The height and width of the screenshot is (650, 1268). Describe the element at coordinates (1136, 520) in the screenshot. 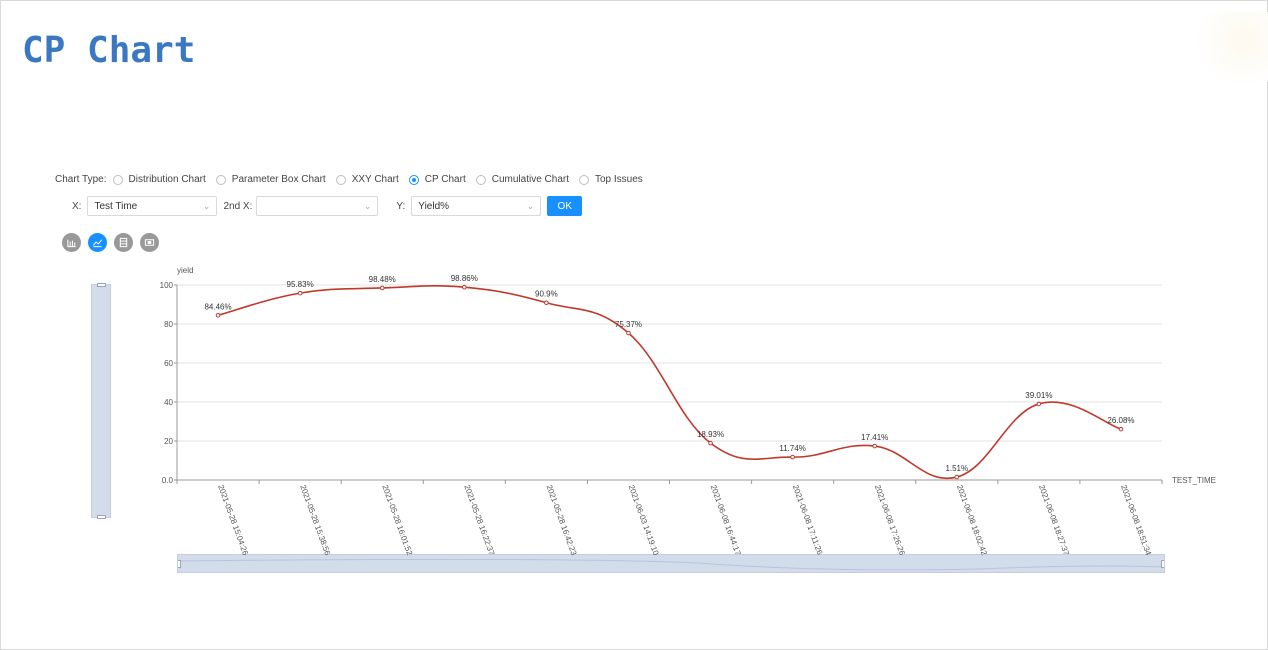

I see `x-tick-label: 2021-06-08 18:51:34` at that location.